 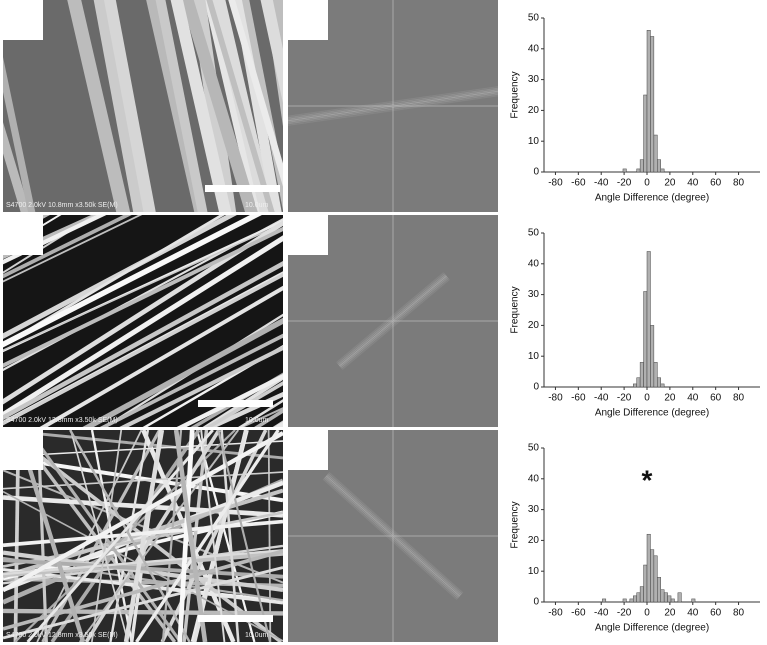 What do you see at coordinates (652, 413) in the screenshot?
I see `x-axis-label: Angle Difference (degree)` at bounding box center [652, 413].